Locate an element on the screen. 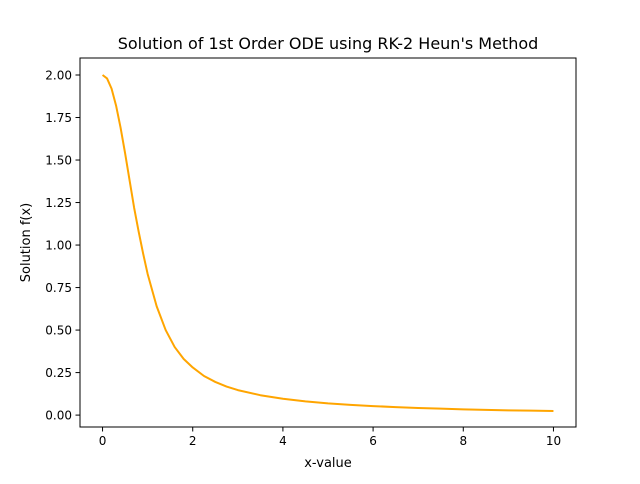 The height and width of the screenshot is (484, 640). x-axis-label: x-value is located at coordinates (328, 463).